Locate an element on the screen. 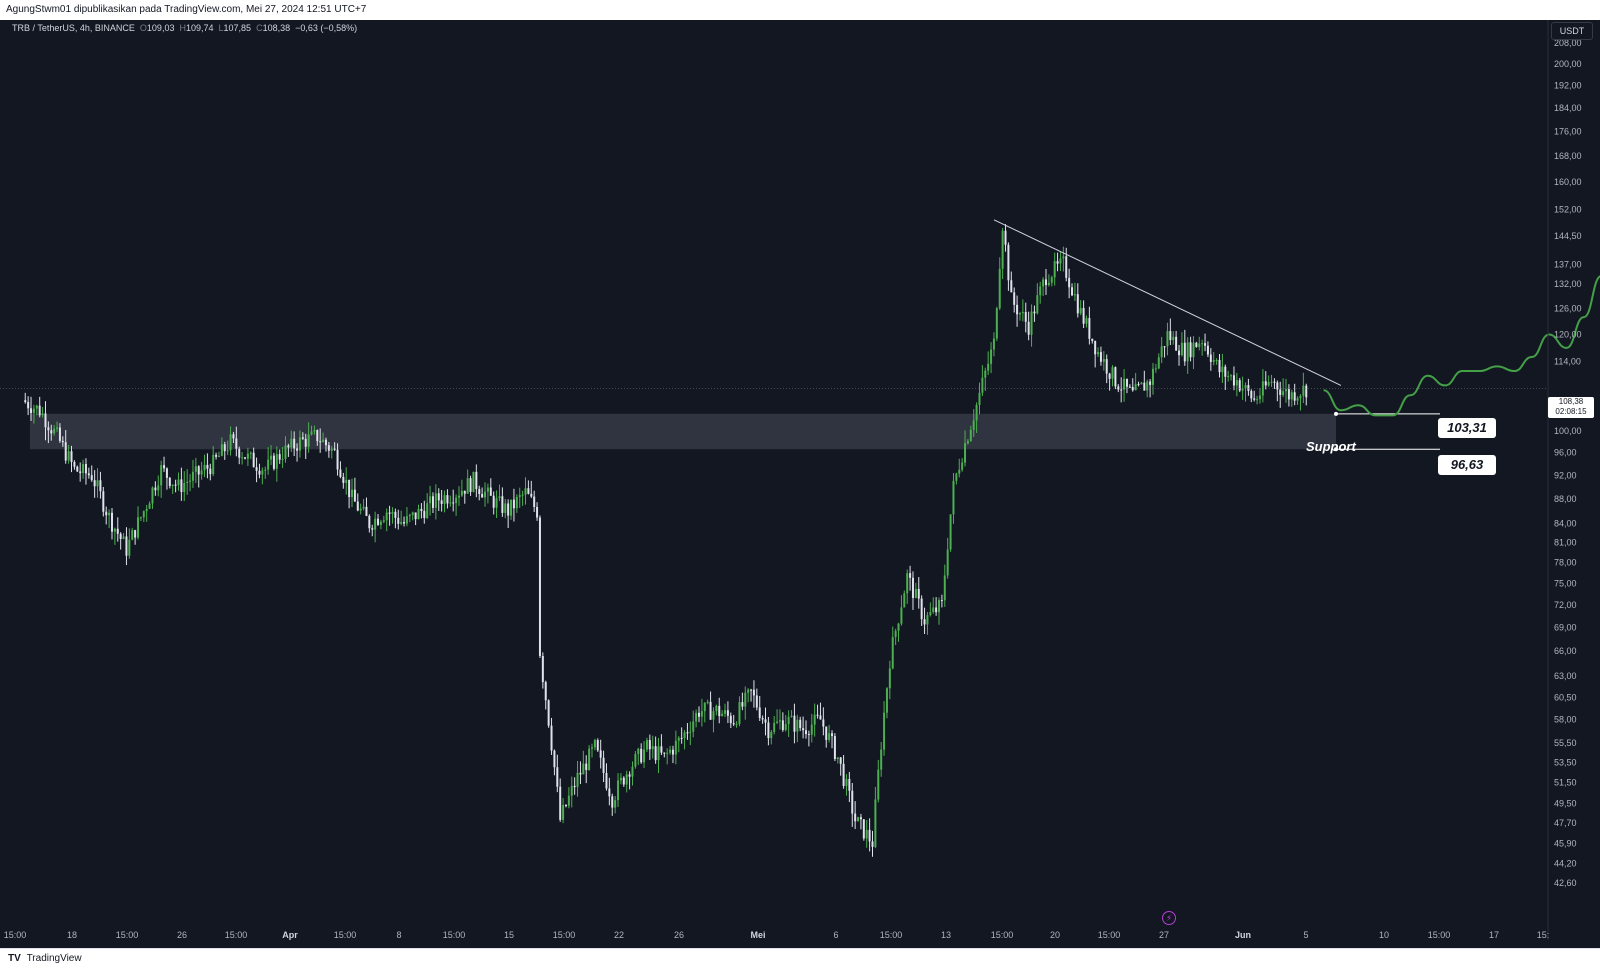 This screenshot has height=968, width=1600. currency-button: USDT is located at coordinates (1572, 31).